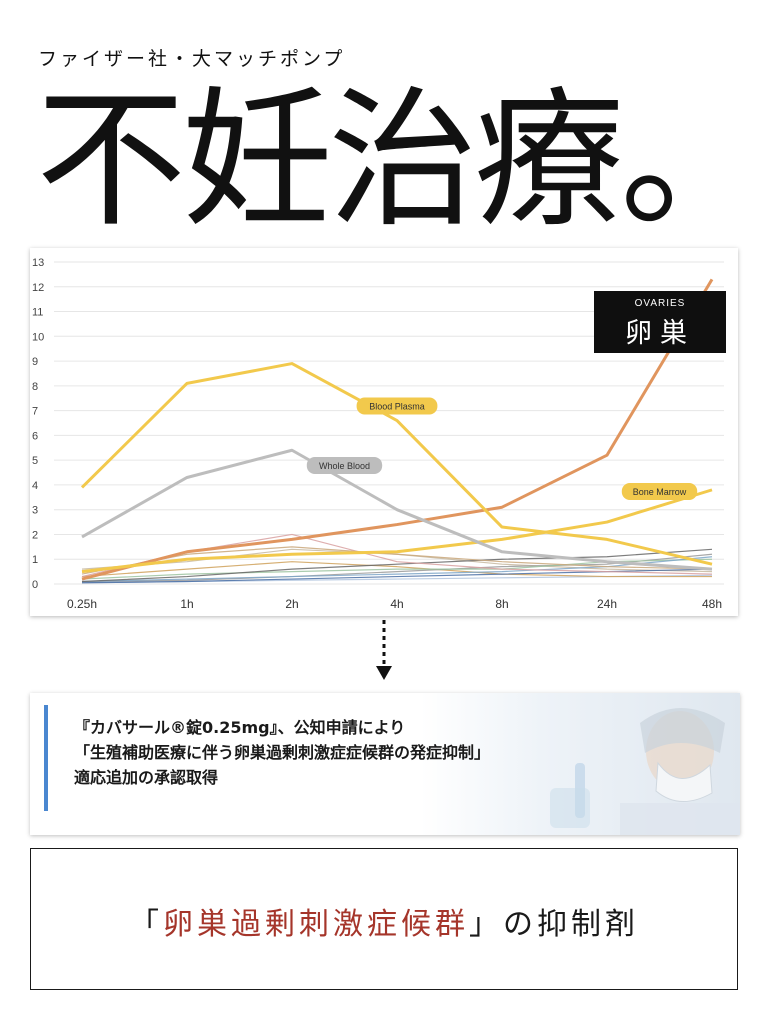  Describe the element at coordinates (396, 604) in the screenshot. I see `x-tick-label: 4h` at that location.